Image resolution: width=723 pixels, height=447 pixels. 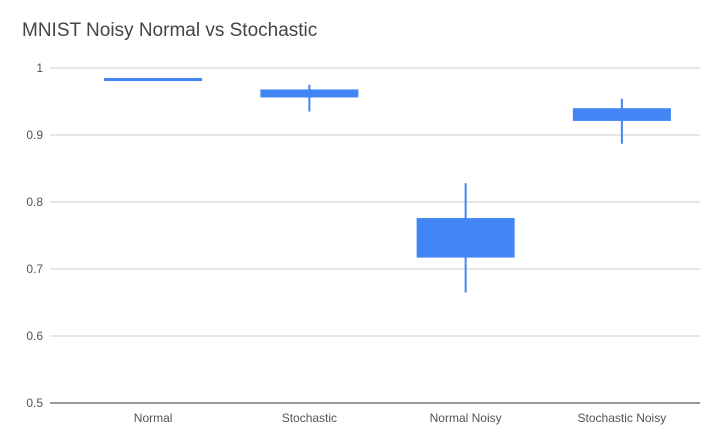 What do you see at coordinates (622, 418) in the screenshot?
I see `x-tick-label: Stochastic Noisy` at bounding box center [622, 418].